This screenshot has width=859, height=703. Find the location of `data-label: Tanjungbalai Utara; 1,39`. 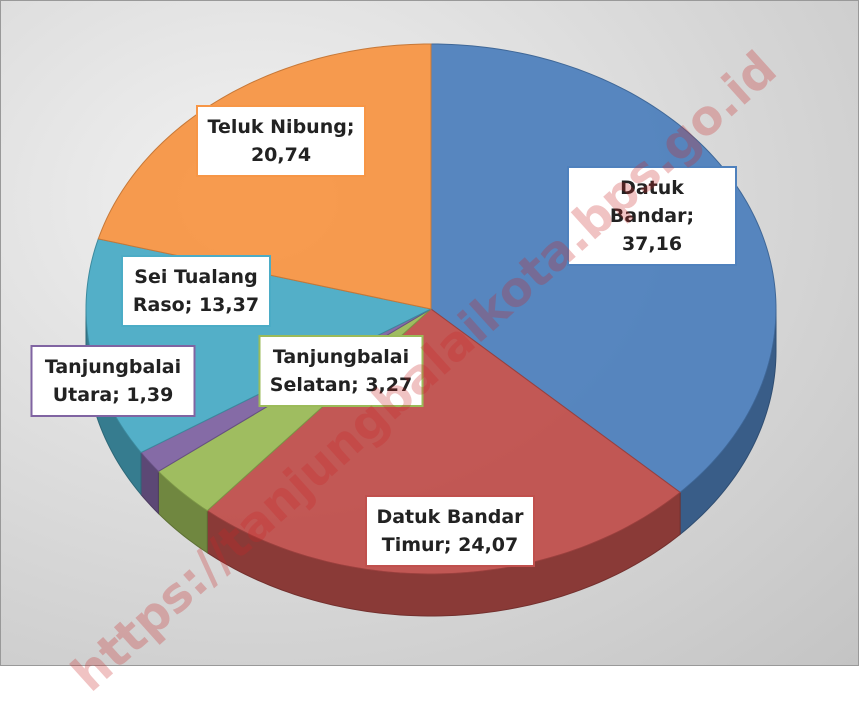

data-label: Tanjungbalai Utara; 1,39 is located at coordinates (113, 381).